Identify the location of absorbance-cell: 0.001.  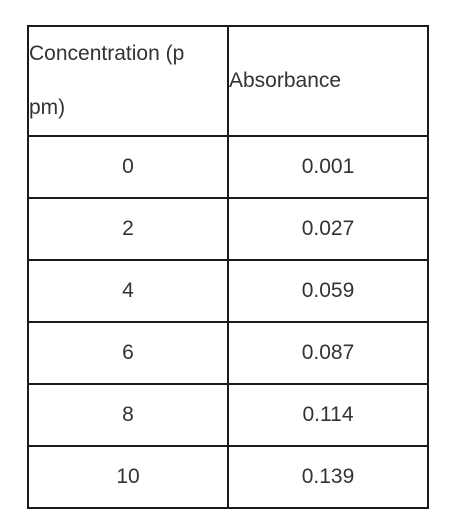
(328, 167).